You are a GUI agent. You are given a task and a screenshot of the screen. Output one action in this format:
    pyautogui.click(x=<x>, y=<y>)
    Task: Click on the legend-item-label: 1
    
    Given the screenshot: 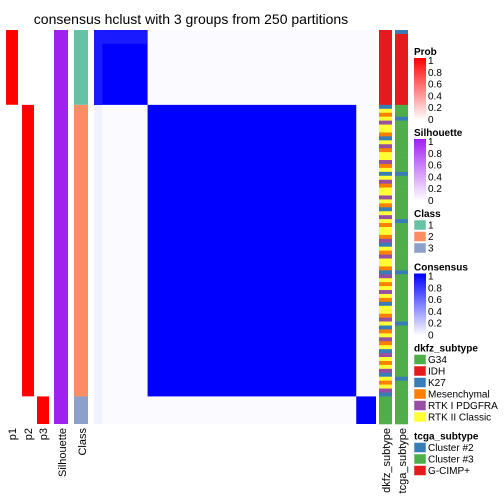 What is the action you would take?
    pyautogui.click(x=431, y=226)
    